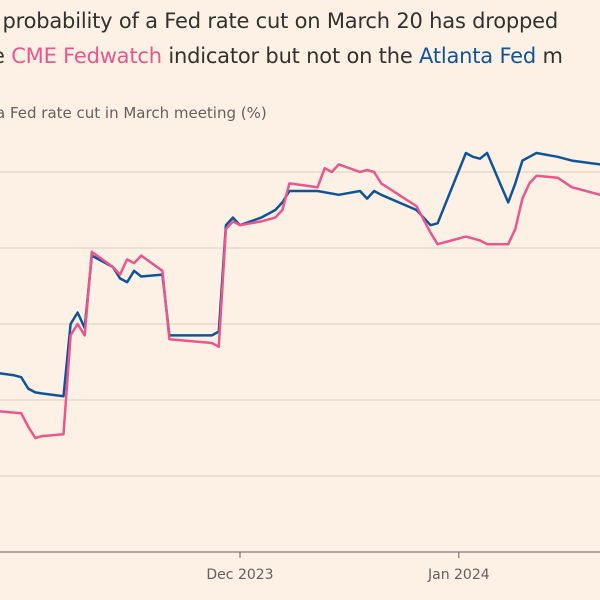 This screenshot has height=600, width=600. I want to click on atlanta-fed-highlight: Atlanta Fed, so click(478, 56).